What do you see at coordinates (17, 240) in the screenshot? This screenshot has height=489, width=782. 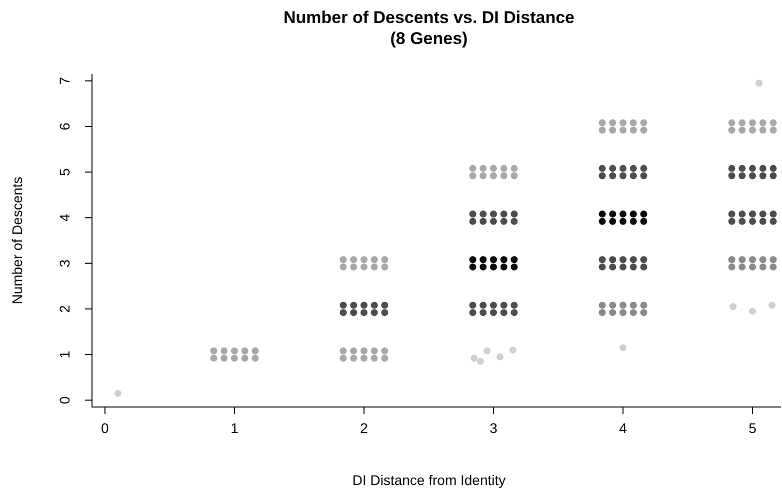 I see `y-axis-title: Number of Descents` at bounding box center [17, 240].